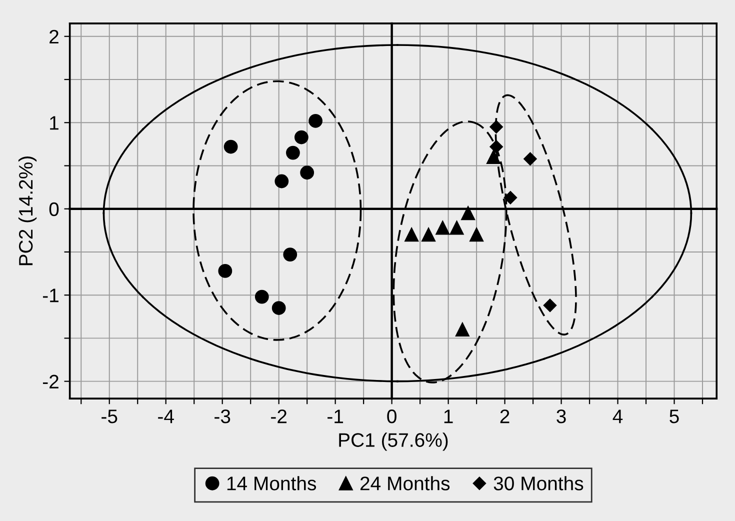 The height and width of the screenshot is (521, 735). What do you see at coordinates (54, 37) in the screenshot?
I see `y-tick-label: 2` at bounding box center [54, 37].